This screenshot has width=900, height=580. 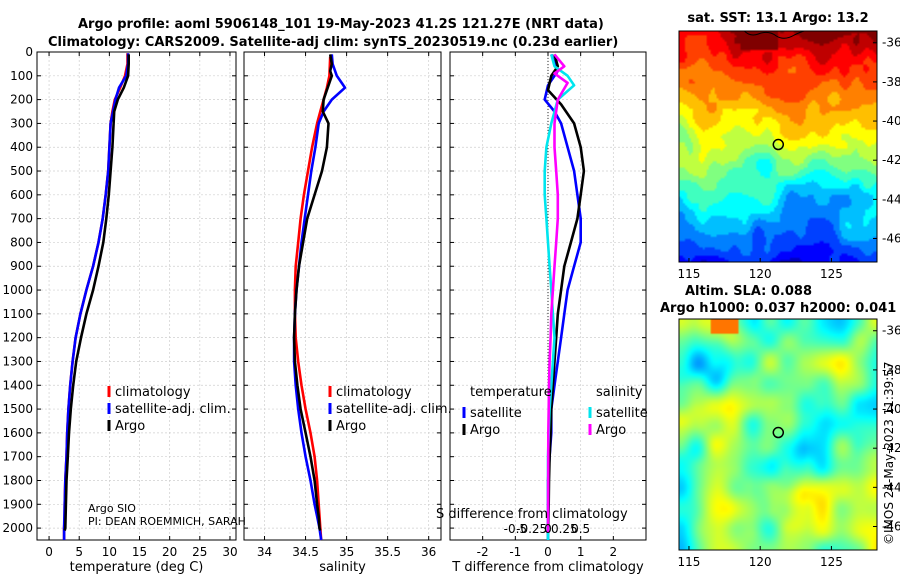 I want to click on map-title: sat. SST: 13.1 Argo: 13.2, so click(x=777, y=18).